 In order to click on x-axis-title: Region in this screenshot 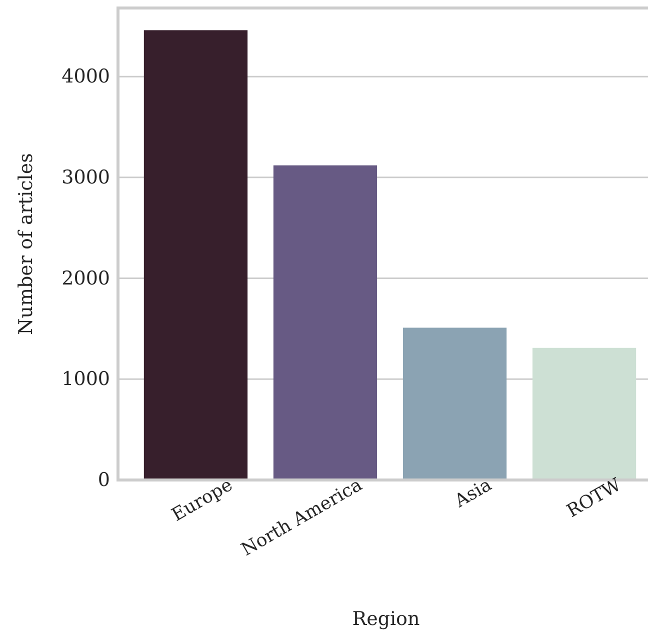, I will do `click(386, 619)`.